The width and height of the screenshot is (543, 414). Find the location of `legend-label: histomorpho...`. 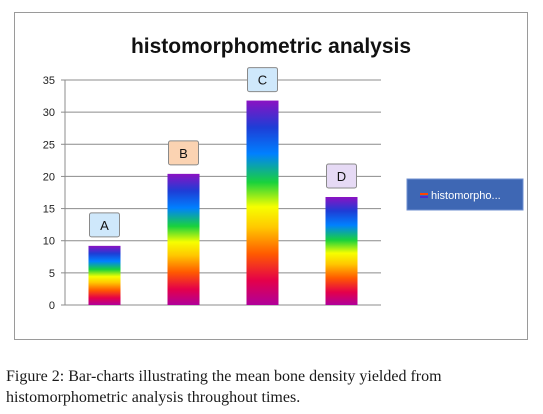

legend-label: histomorpho... is located at coordinates (466, 196).